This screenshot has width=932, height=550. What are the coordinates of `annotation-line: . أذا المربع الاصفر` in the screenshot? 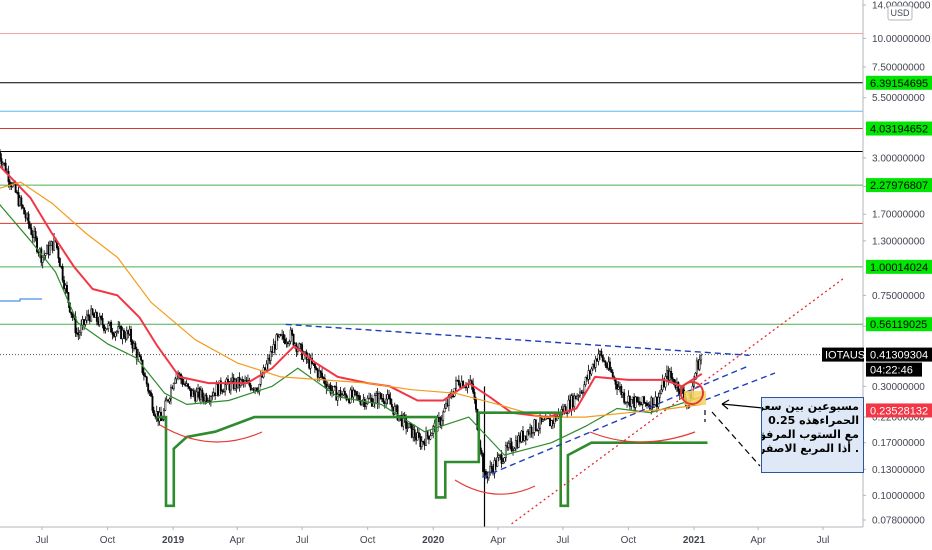 It's located at (810, 448).